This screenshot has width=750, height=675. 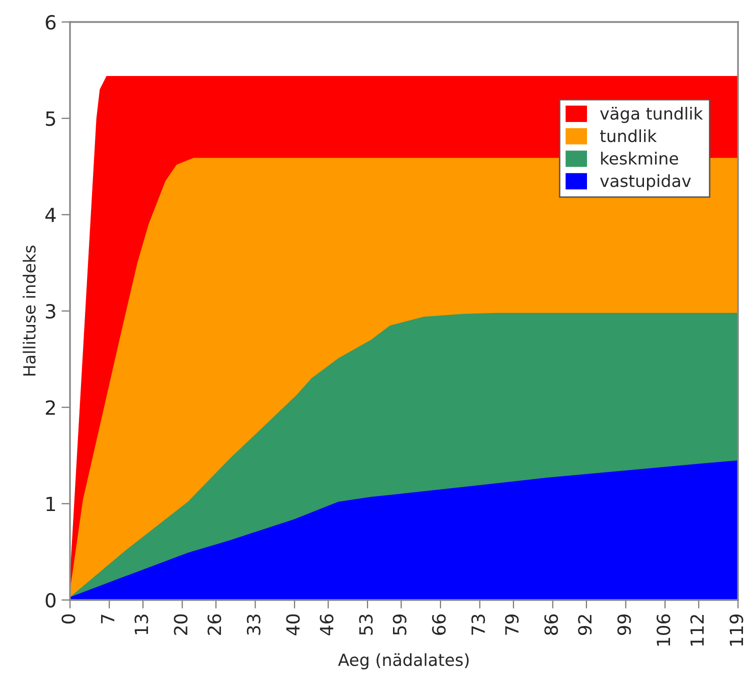 I want to click on x-tick-label: 66, so click(x=439, y=624).